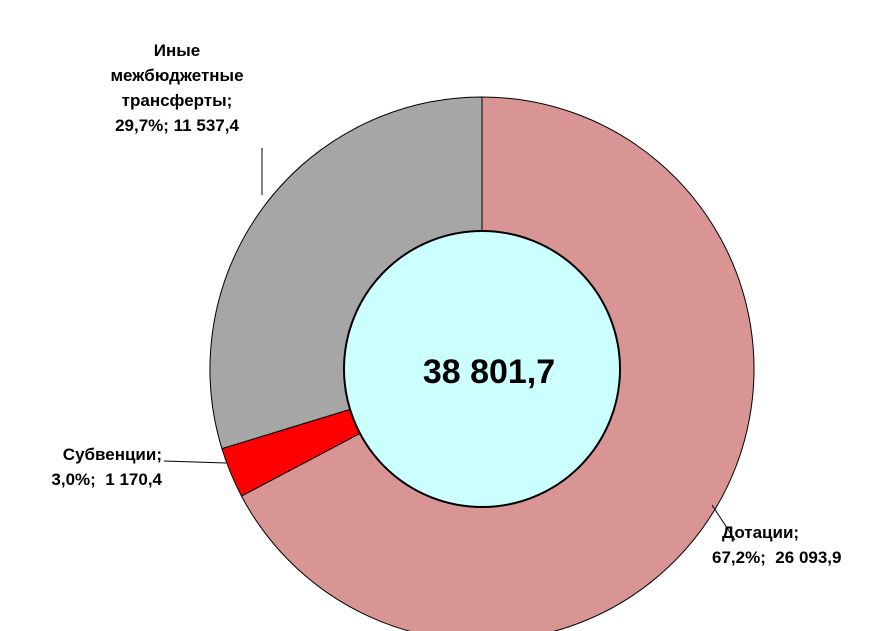  I want to click on slice-label: Субвенции; 3,0%; 1 170,4, so click(81, 467).